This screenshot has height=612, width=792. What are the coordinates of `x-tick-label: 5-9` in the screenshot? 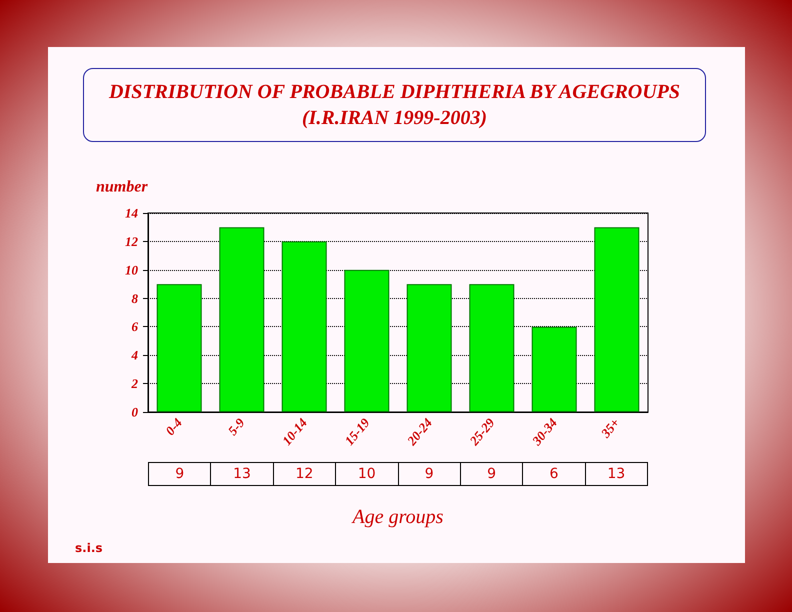 It's located at (236, 426).